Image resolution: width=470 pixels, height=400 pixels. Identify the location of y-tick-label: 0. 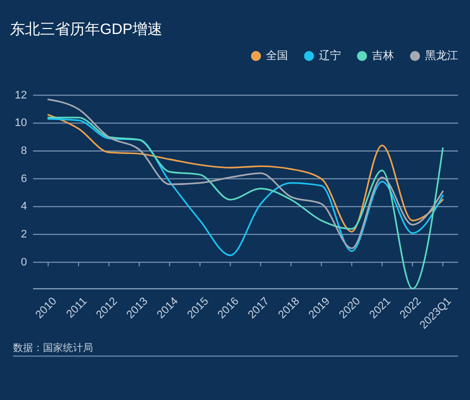
(23, 262).